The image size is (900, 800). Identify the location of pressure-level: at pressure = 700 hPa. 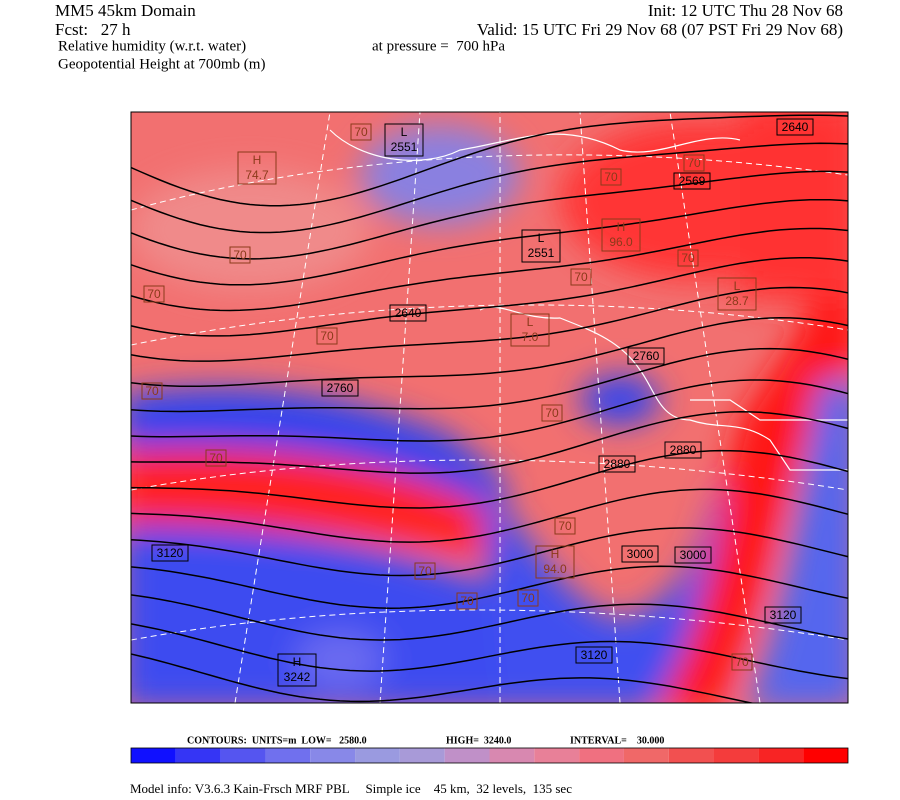
(438, 46).